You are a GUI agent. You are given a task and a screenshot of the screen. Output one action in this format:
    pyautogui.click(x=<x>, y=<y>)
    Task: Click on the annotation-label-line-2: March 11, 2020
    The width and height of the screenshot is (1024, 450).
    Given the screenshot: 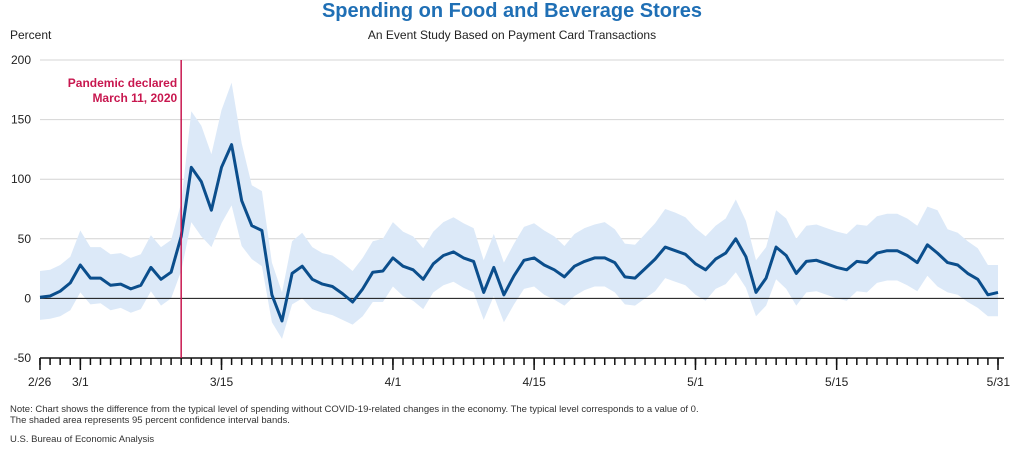 What is the action you would take?
    pyautogui.click(x=134, y=98)
    